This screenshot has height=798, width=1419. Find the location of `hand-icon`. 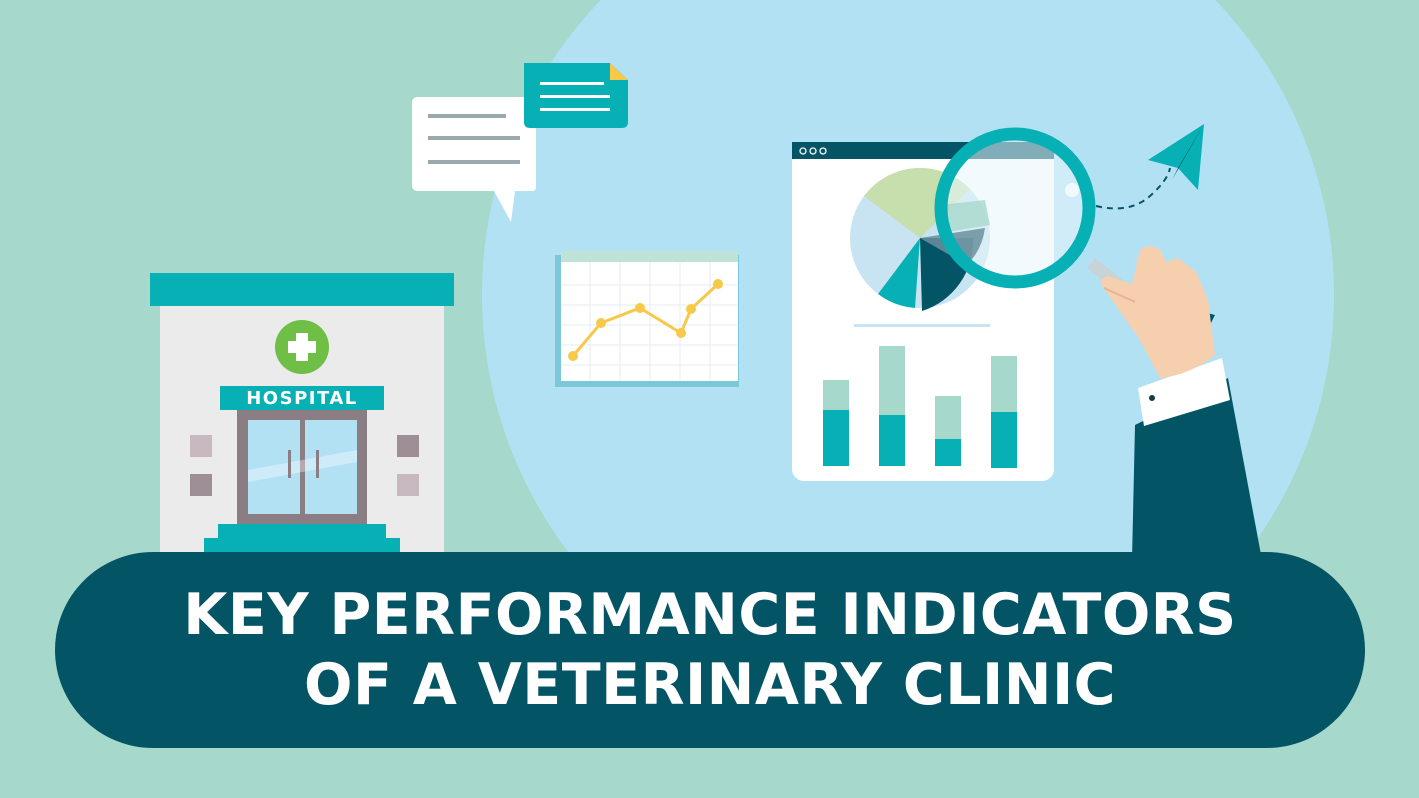

hand-icon is located at coordinates (1157, 312).